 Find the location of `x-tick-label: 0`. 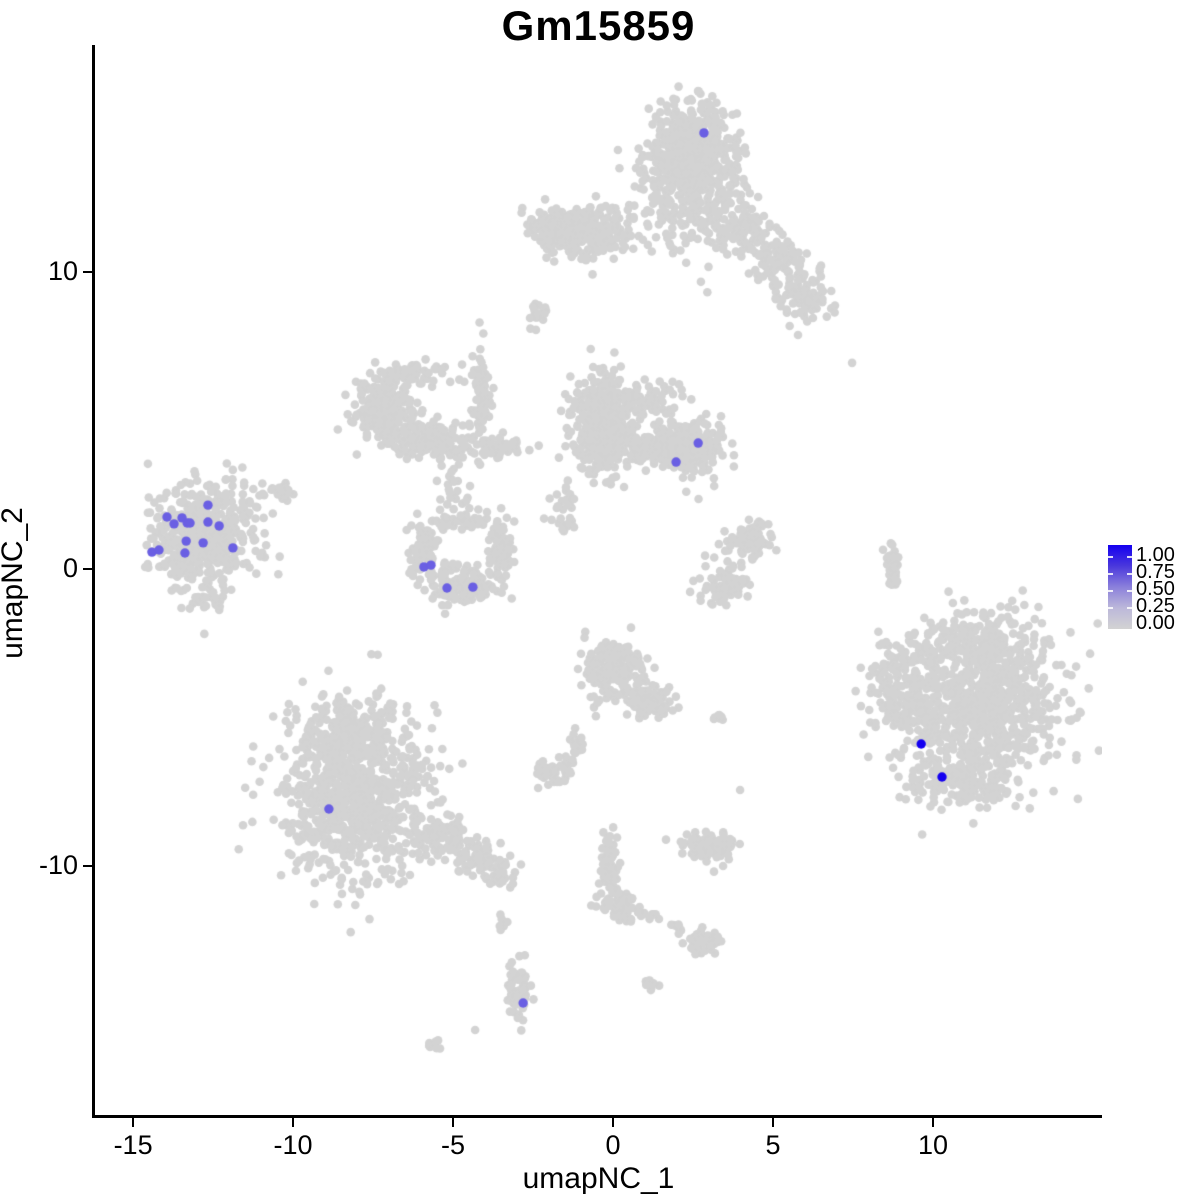

x-tick-label: 0 is located at coordinates (613, 1145).